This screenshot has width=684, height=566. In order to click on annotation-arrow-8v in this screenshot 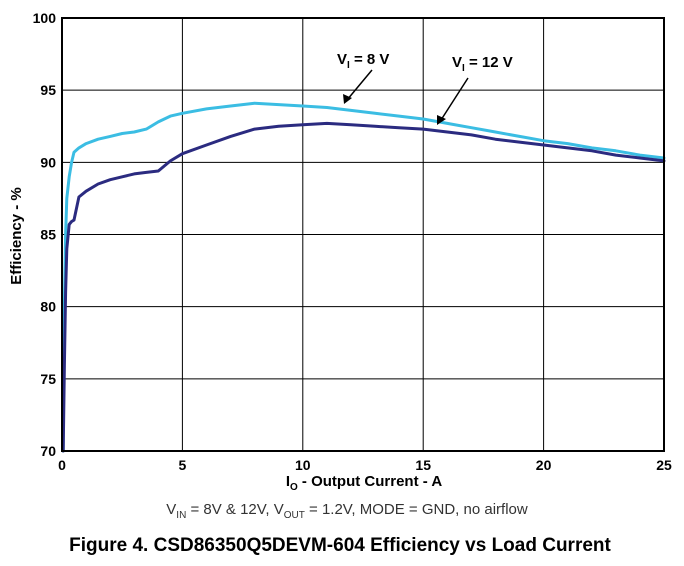, I will do `click(358, 86)`.